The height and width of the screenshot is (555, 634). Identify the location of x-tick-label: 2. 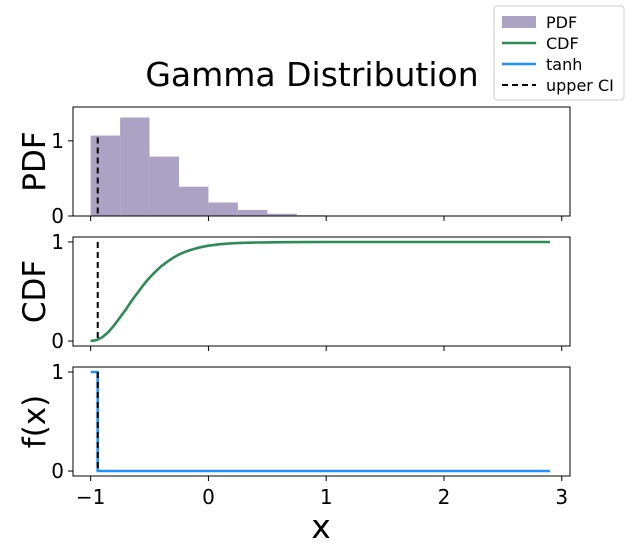
(444, 497).